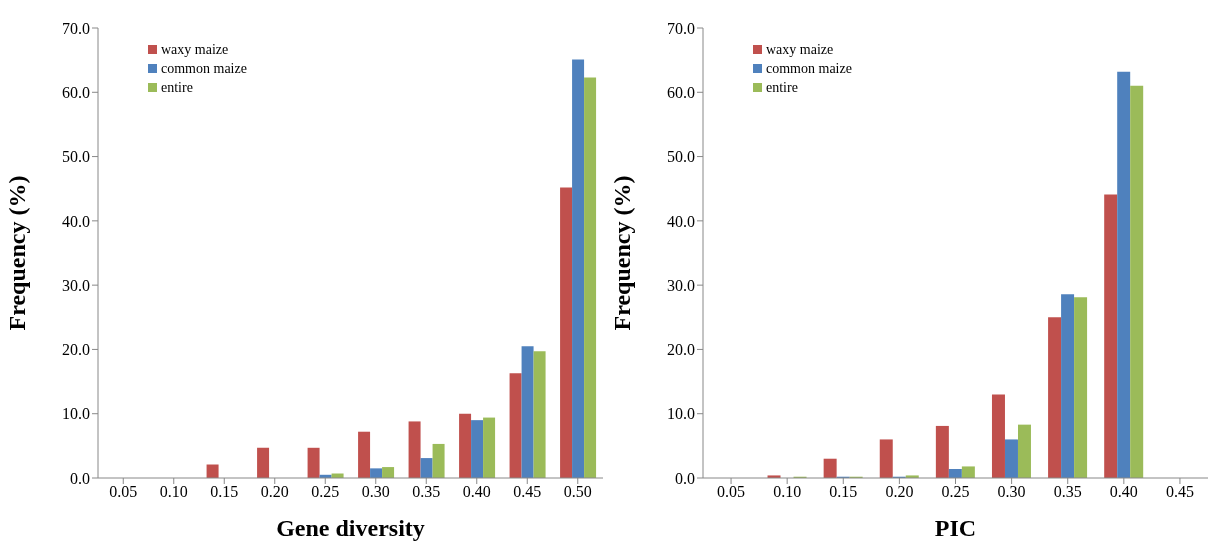 The image size is (1230, 558). I want to click on x-axis-title: PIC, so click(955, 528).